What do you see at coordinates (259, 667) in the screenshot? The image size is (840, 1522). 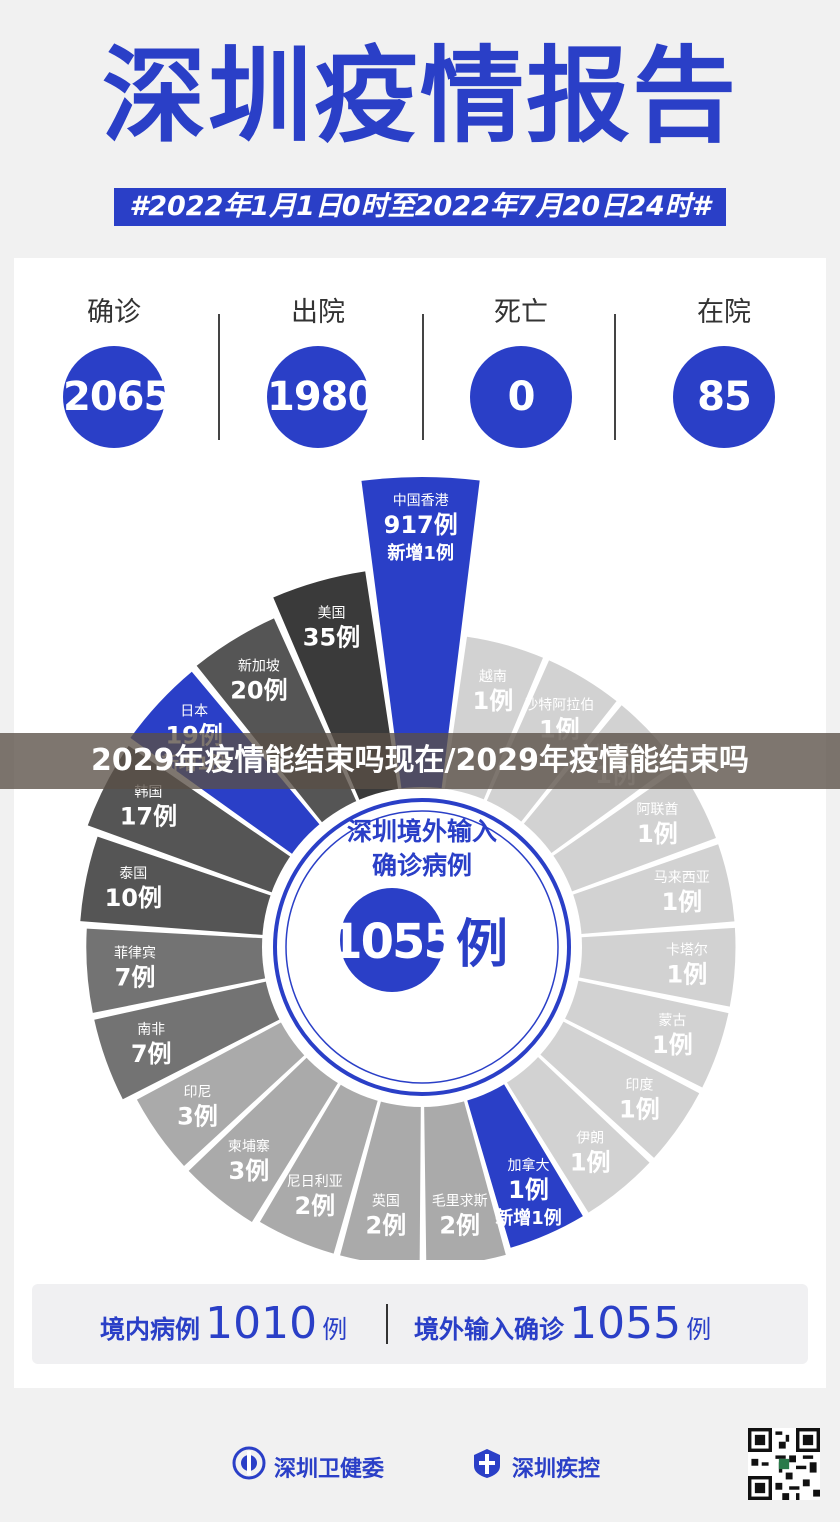 I see `slice-category-label: 新加坡` at bounding box center [259, 667].